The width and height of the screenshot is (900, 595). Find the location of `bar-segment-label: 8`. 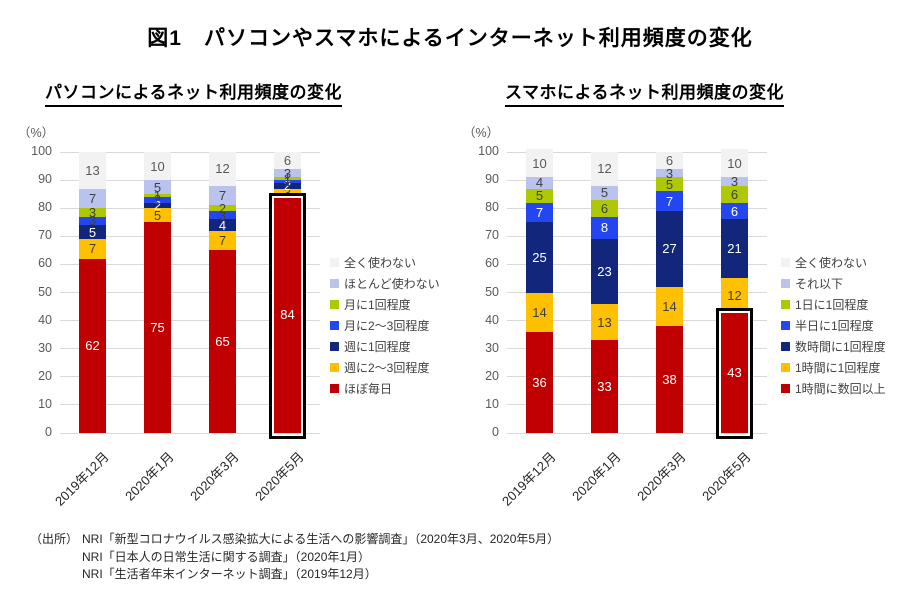

bar-segment-label: 8 is located at coordinates (604, 228).